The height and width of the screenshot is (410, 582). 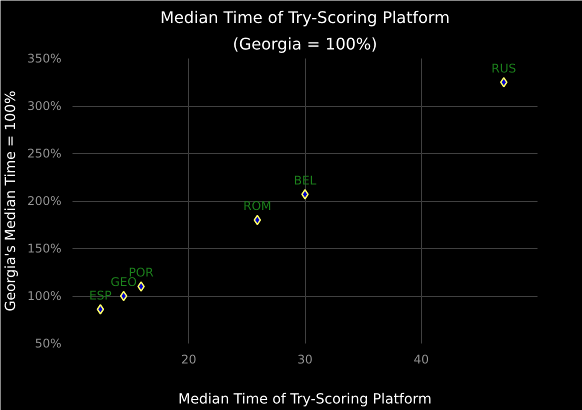 I want to click on y-tick-label: 350%, so click(x=44, y=59).